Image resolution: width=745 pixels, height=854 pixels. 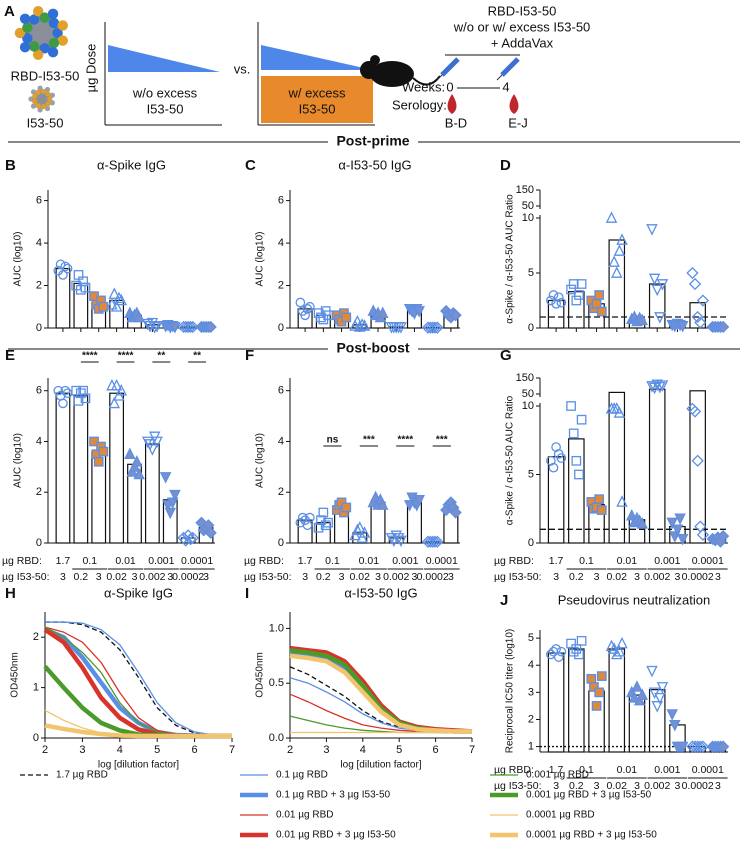 I want to click on y-tick-label: 0, so click(x=39, y=328).